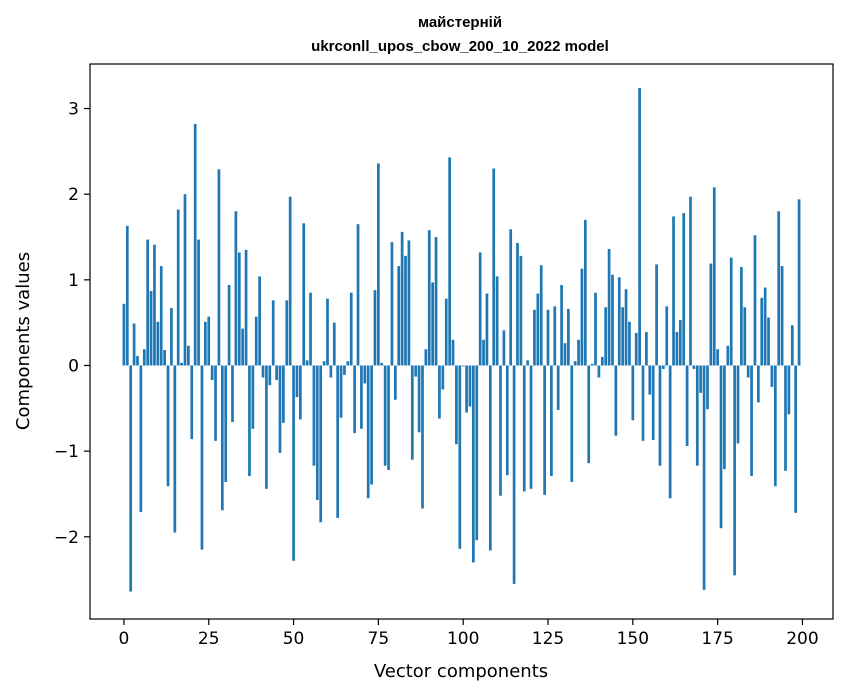 This screenshot has width=847, height=696. I want to click on y-tick-label: 1, so click(73, 281).